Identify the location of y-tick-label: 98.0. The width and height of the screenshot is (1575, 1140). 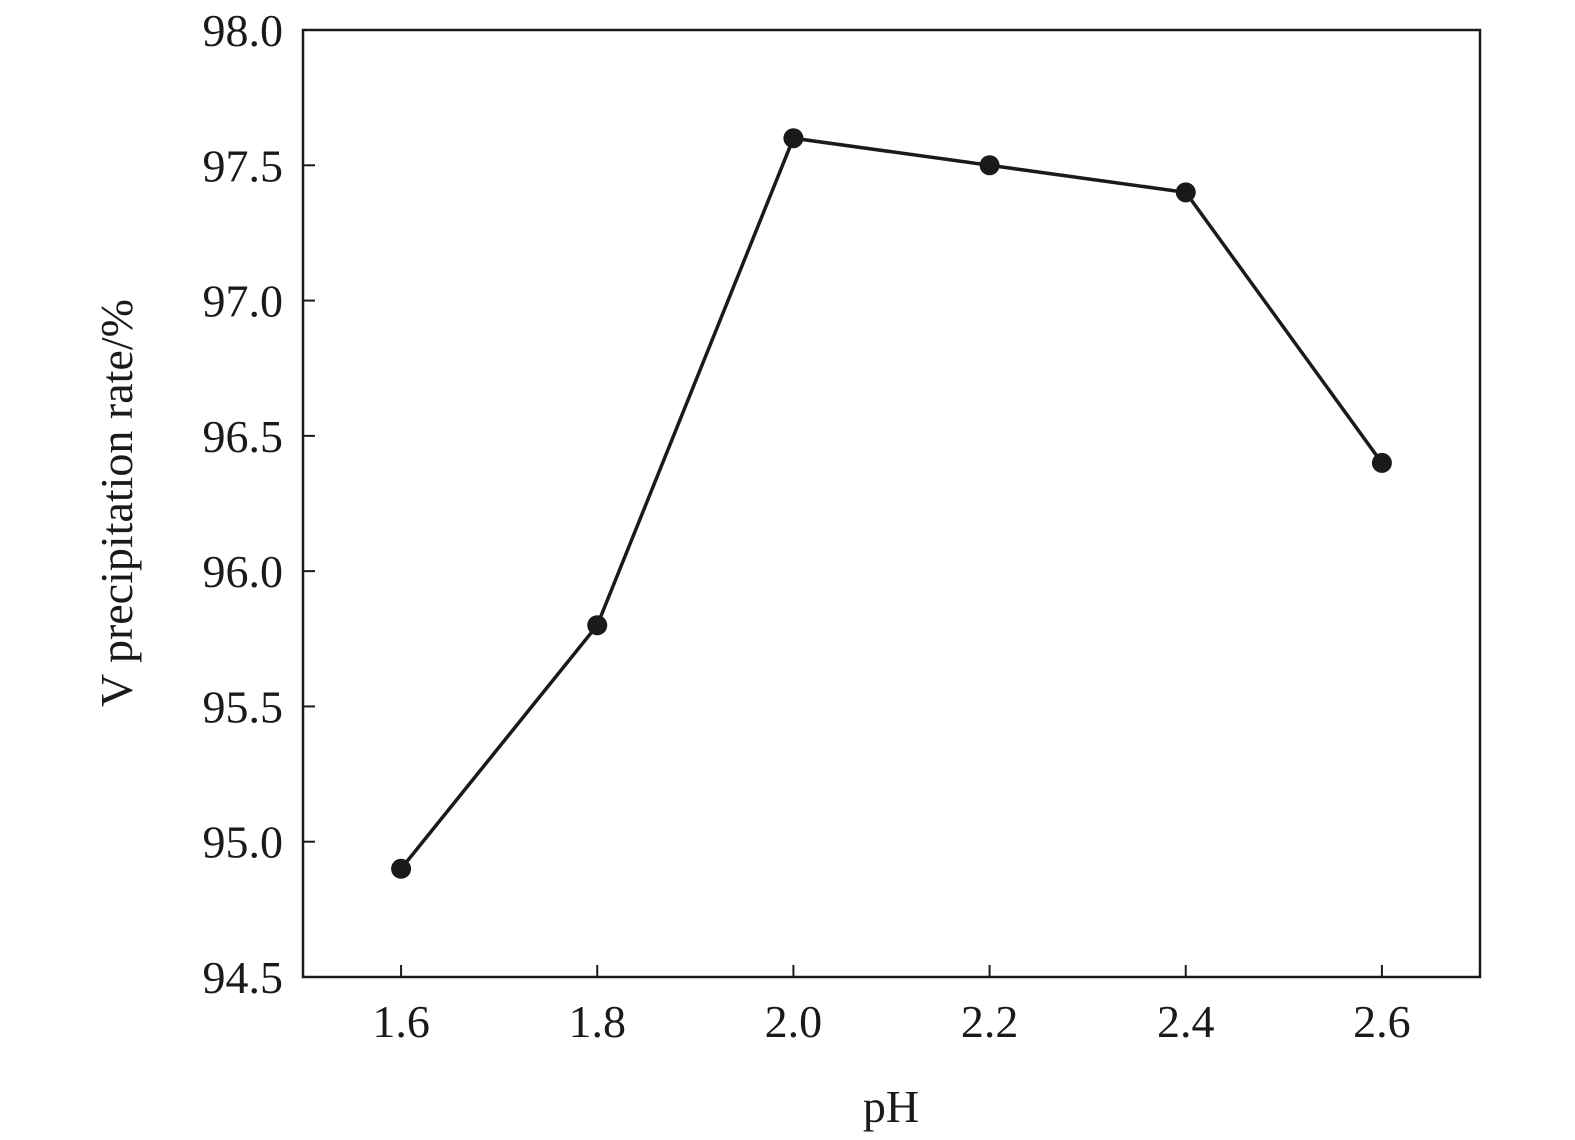
(243, 30).